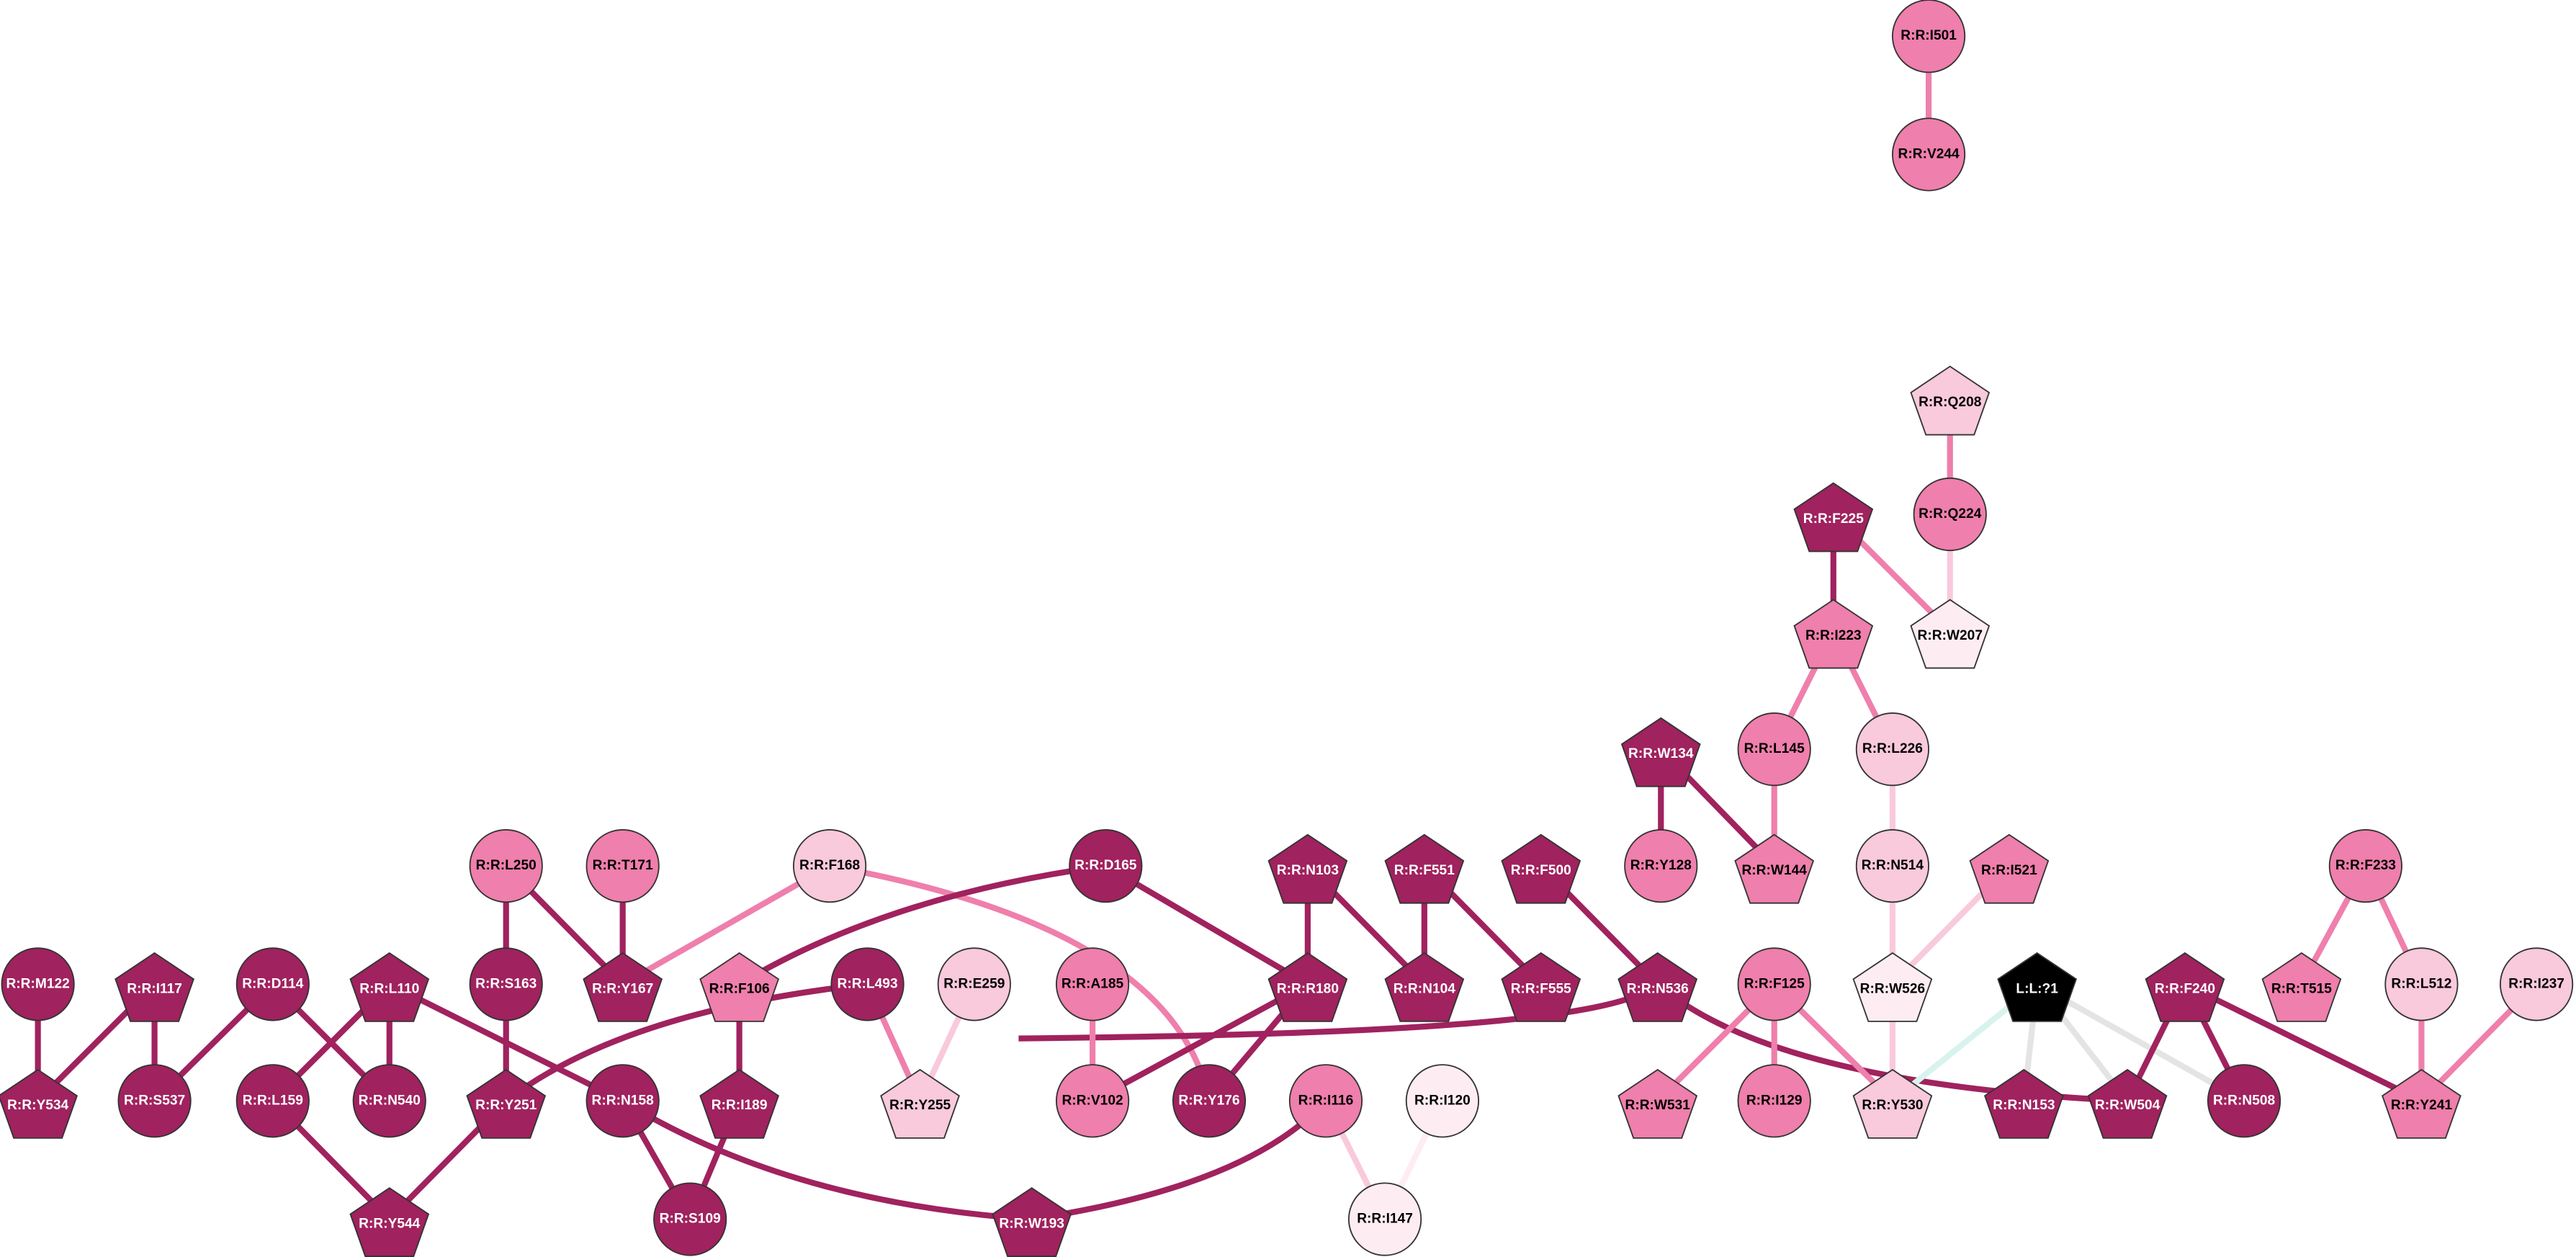 The width and height of the screenshot is (2576, 1257). What do you see at coordinates (2421, 984) in the screenshot?
I see `node: R:R:L512` at bounding box center [2421, 984].